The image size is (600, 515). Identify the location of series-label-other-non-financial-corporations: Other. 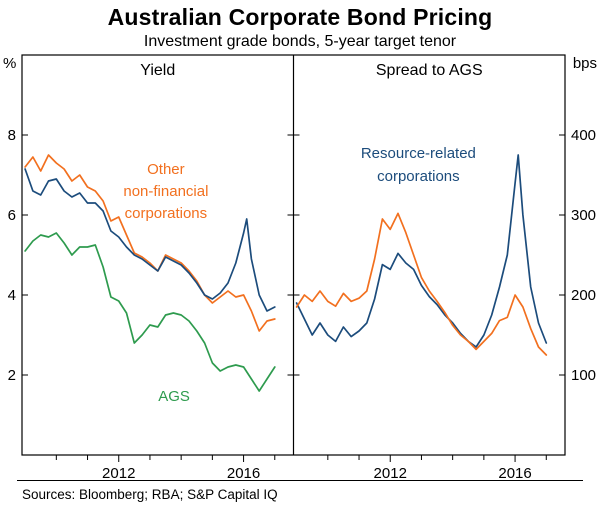
(166, 169).